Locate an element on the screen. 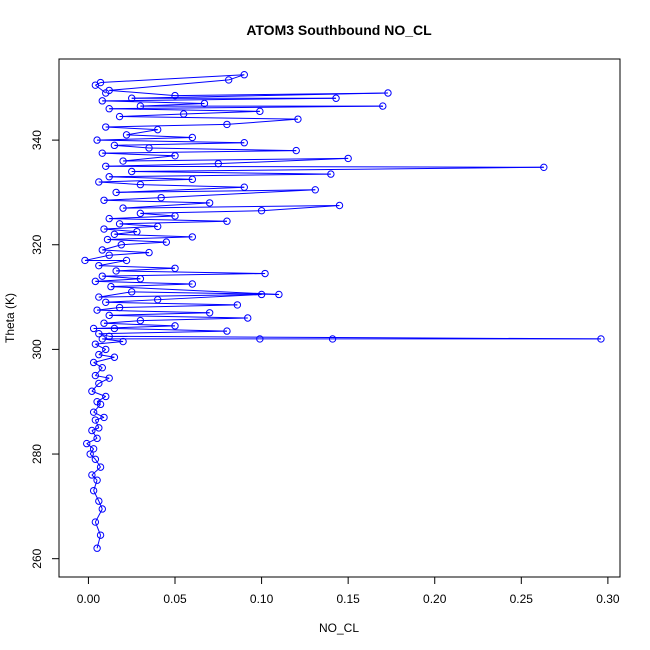 The height and width of the screenshot is (650, 650). x-tick-label: 0.10 is located at coordinates (262, 599).